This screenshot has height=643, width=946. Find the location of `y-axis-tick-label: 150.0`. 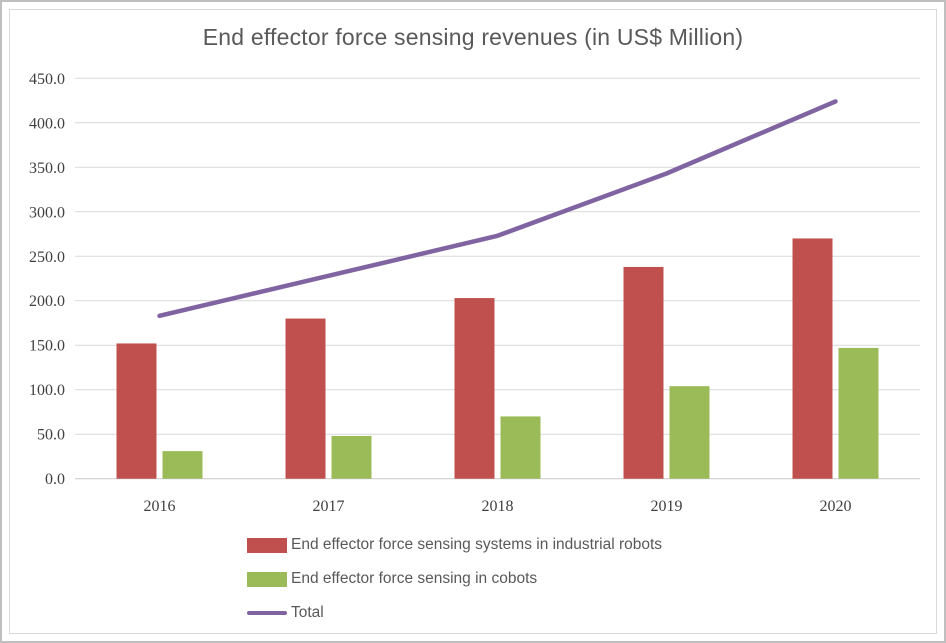

y-axis-tick-label: 150.0 is located at coordinates (47, 346).